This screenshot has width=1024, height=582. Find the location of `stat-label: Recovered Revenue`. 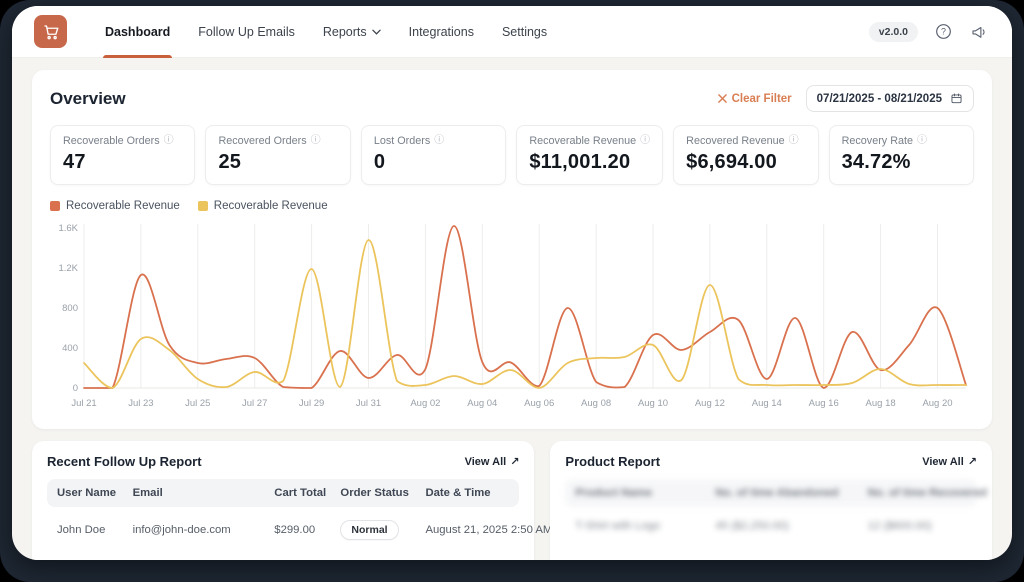

stat-label: Recovered Revenue is located at coordinates (735, 141).